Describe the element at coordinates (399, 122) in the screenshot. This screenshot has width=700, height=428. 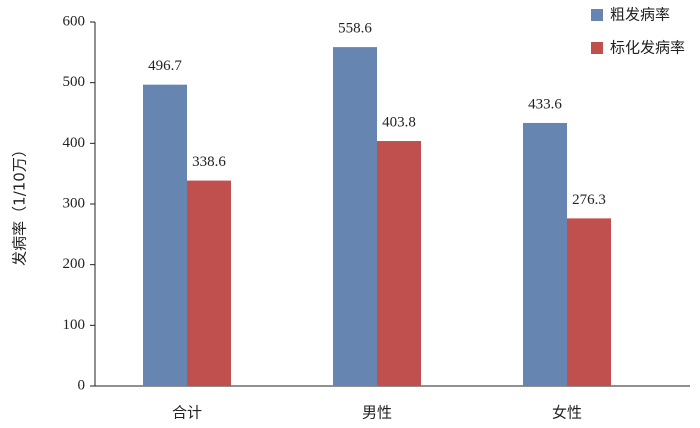
I see `data-label: 403.8` at that location.